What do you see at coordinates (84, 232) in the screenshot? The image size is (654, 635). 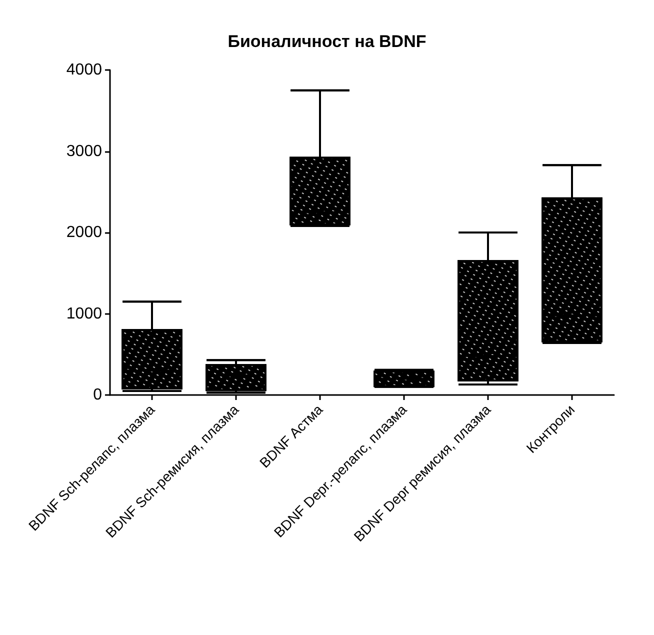 I see `y-tick-label: 2000` at bounding box center [84, 232].